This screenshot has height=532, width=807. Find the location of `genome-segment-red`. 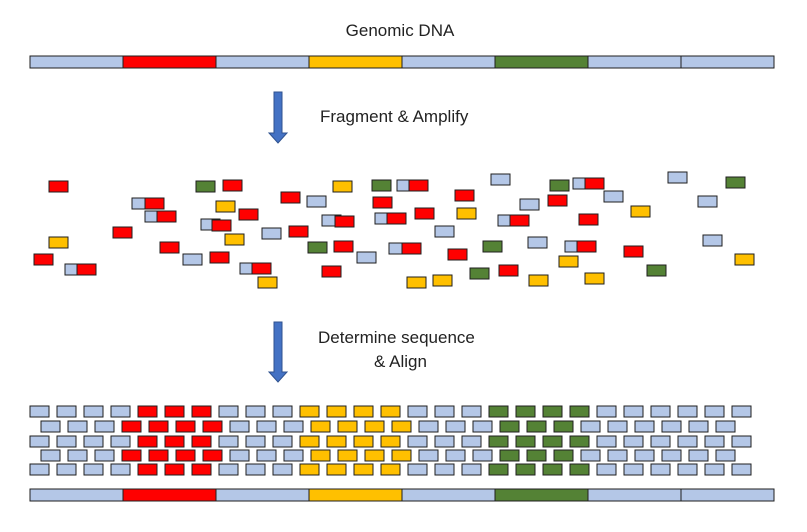

genome-segment-red is located at coordinates (169, 62).